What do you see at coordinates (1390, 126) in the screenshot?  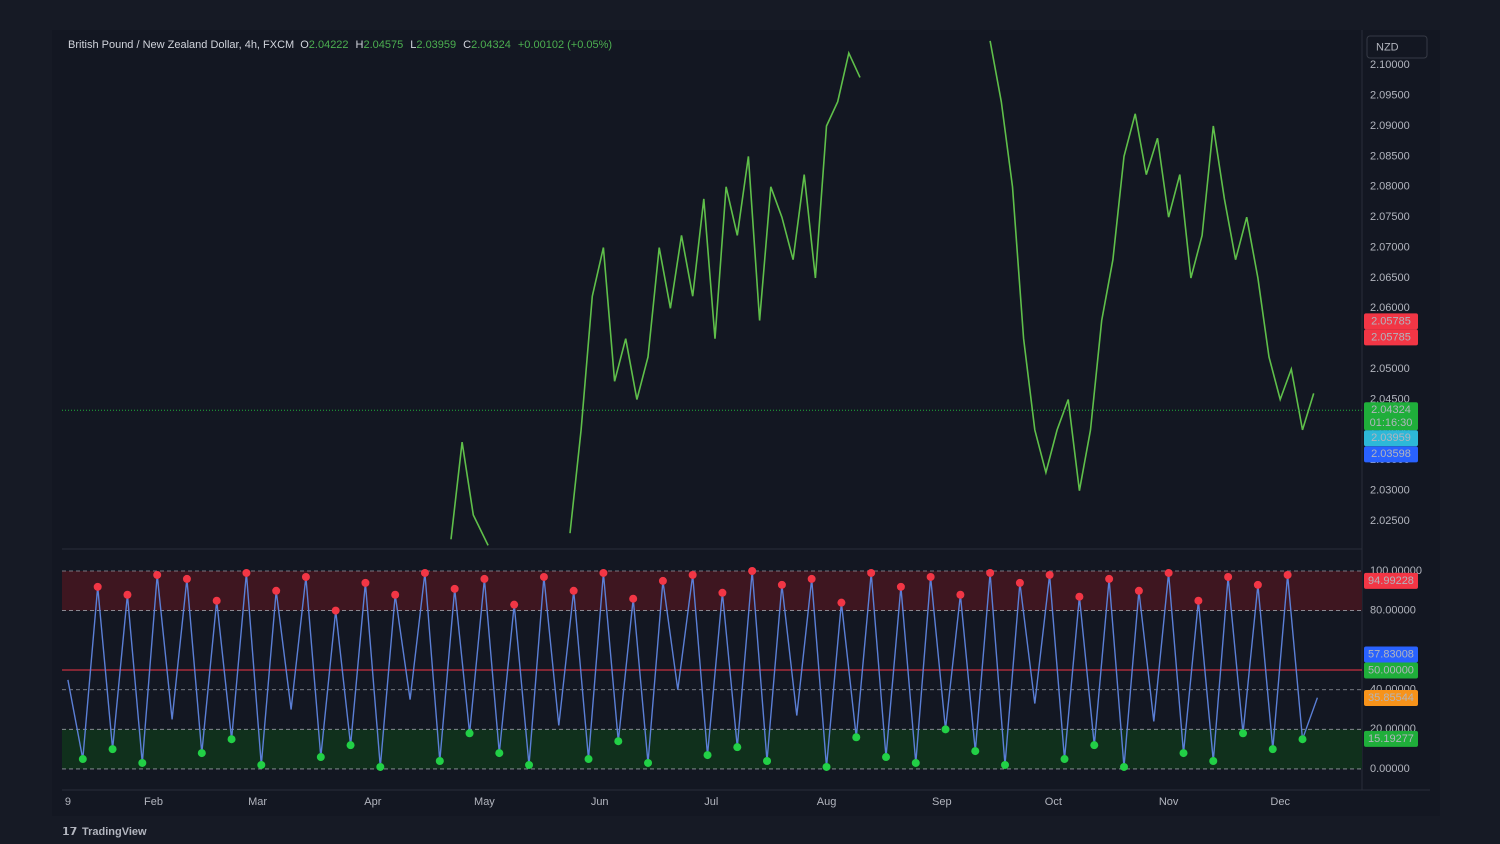 I see `y-tick-label: 2.09000` at bounding box center [1390, 126].